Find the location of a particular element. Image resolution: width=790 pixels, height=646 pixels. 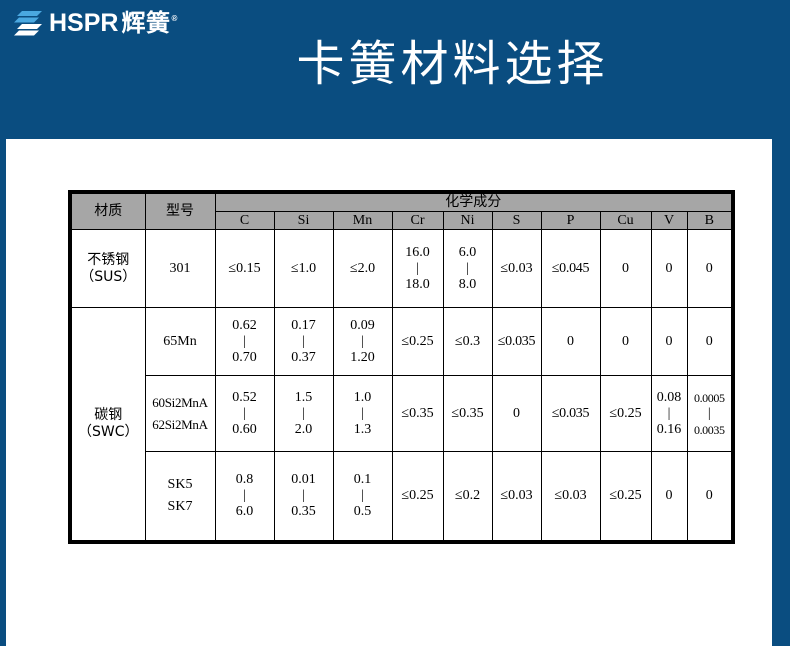

value-max: 2.0 is located at coordinates (303, 429).